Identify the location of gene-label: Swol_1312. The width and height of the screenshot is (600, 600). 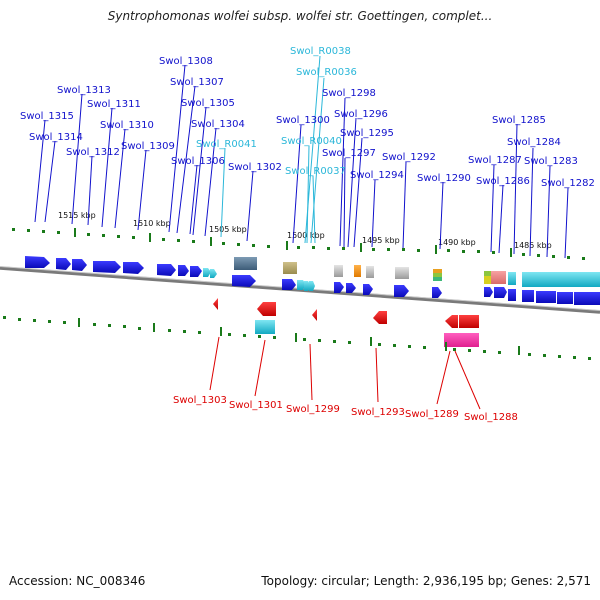
(93, 152).